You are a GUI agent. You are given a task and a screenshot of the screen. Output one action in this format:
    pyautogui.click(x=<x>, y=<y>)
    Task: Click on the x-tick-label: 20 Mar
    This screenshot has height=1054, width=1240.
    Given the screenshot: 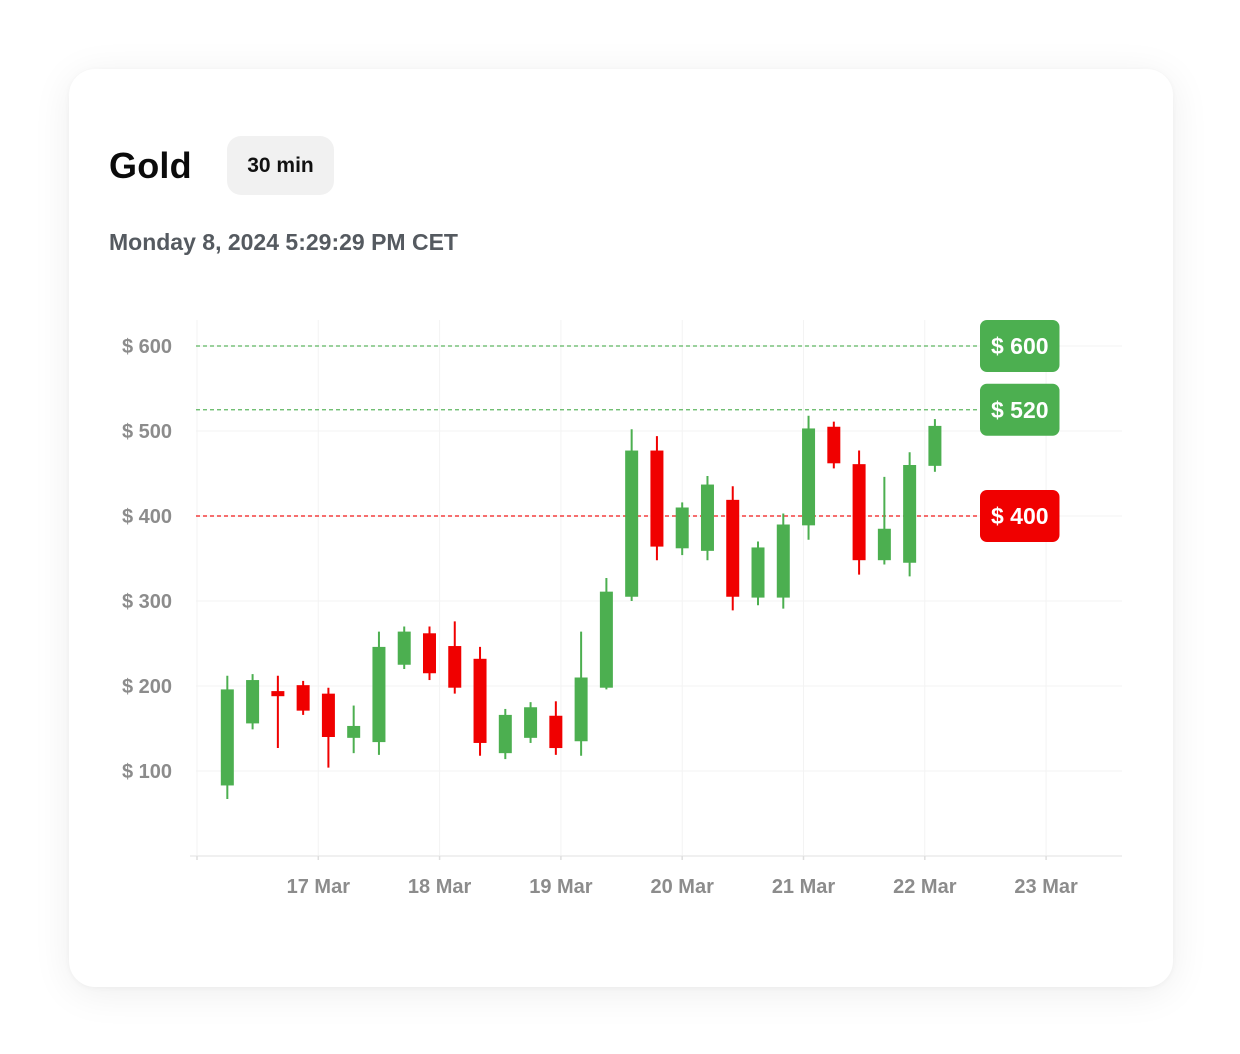 What is the action you would take?
    pyautogui.click(x=683, y=887)
    